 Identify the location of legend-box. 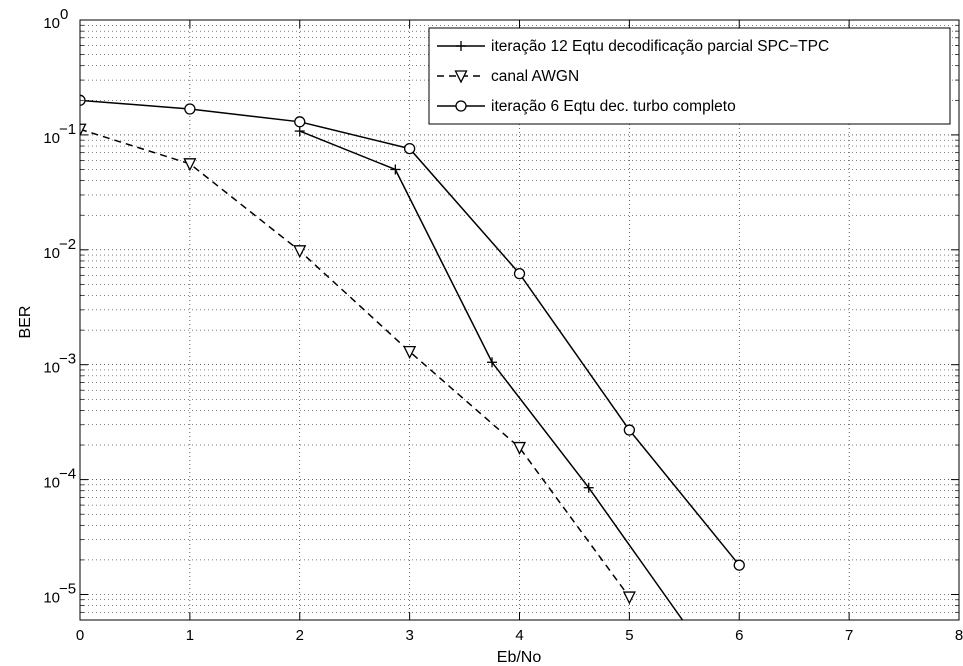
(689, 76).